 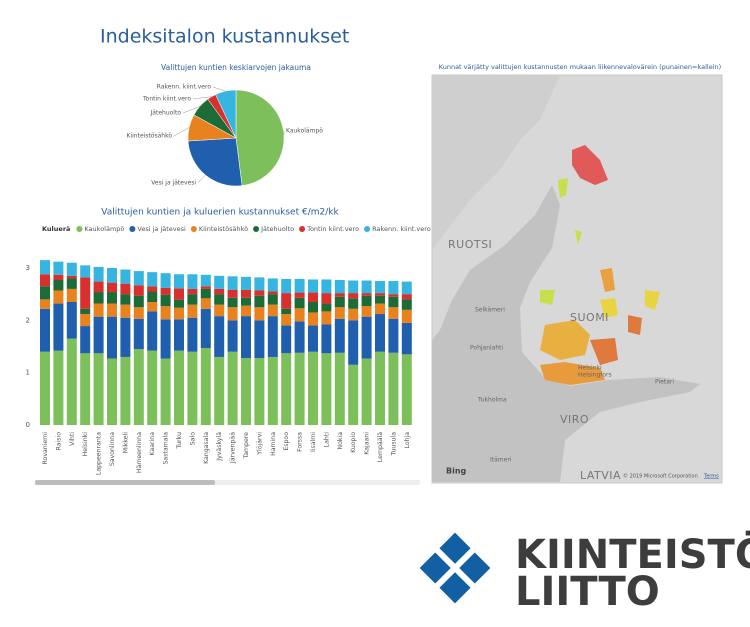 What do you see at coordinates (104, 229) in the screenshot?
I see `legend-label: Kaukolämpö` at bounding box center [104, 229].